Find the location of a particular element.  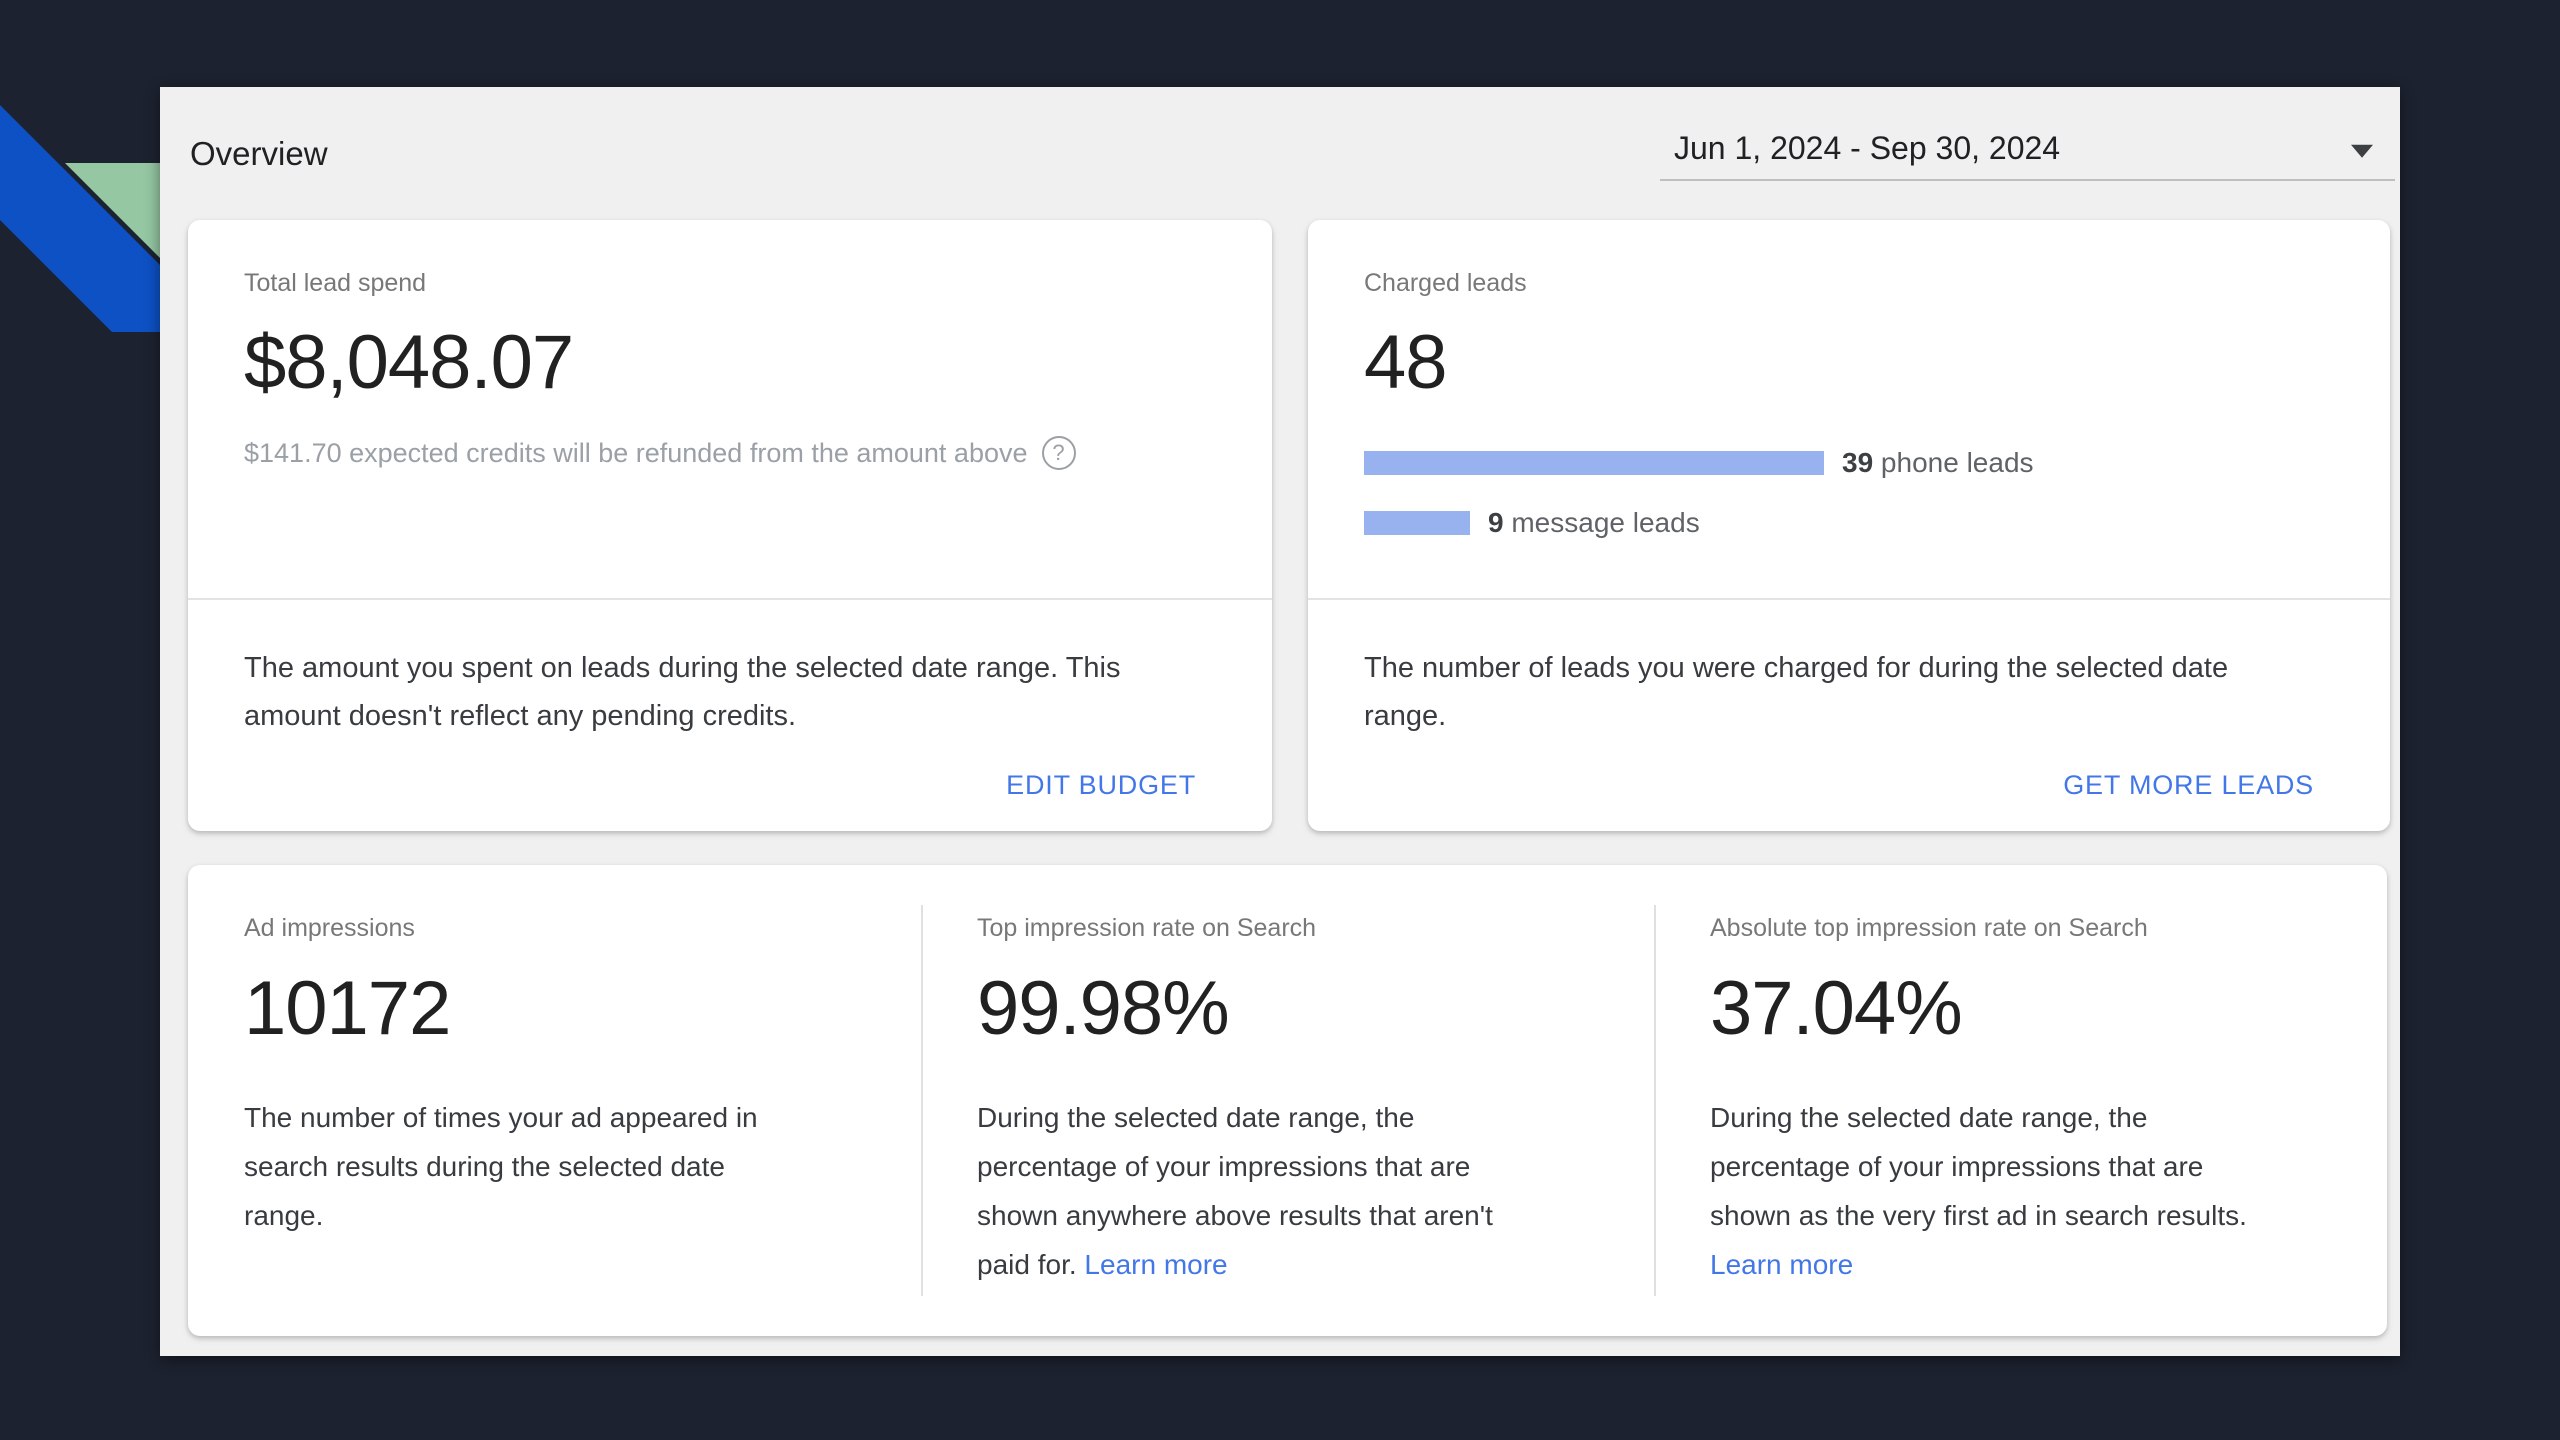

card-label: Total lead spend is located at coordinates (335, 283).